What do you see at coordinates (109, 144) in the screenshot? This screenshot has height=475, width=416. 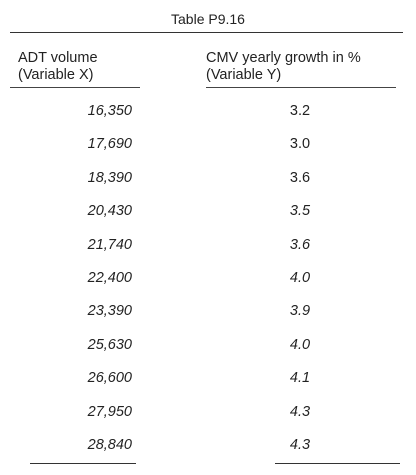 I see `cell-adt-volume: 17,690` at bounding box center [109, 144].